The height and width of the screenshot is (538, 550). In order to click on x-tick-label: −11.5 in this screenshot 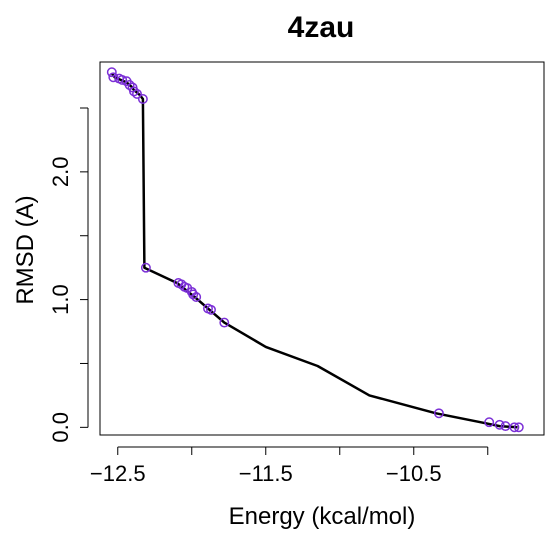, I will do `click(266, 473)`.